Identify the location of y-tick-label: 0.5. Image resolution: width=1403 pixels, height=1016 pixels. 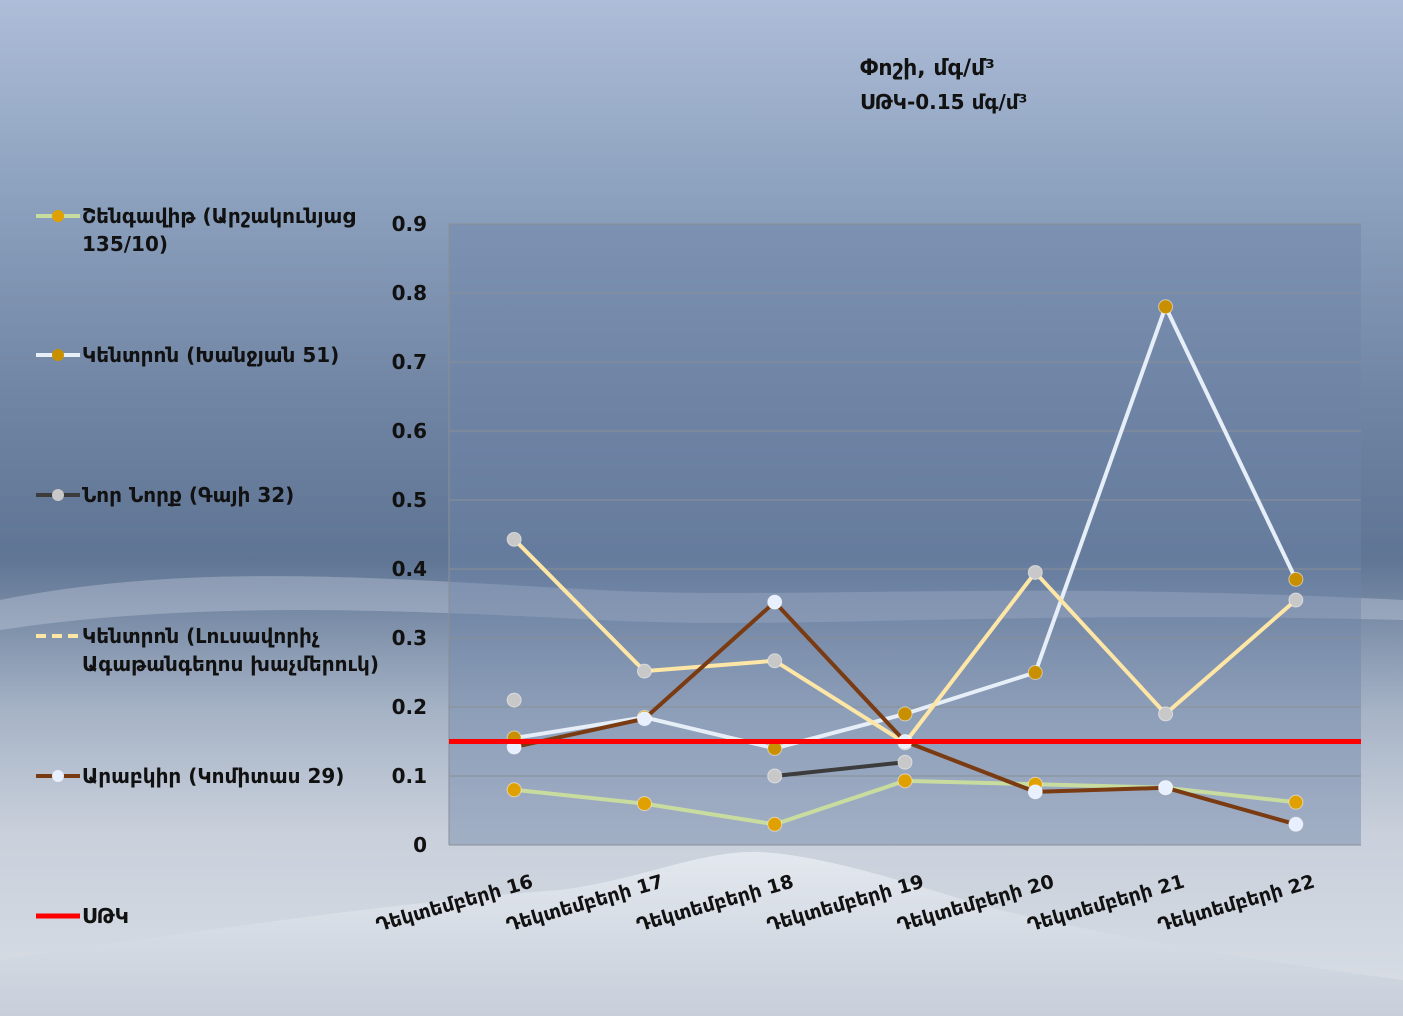
(409, 500).